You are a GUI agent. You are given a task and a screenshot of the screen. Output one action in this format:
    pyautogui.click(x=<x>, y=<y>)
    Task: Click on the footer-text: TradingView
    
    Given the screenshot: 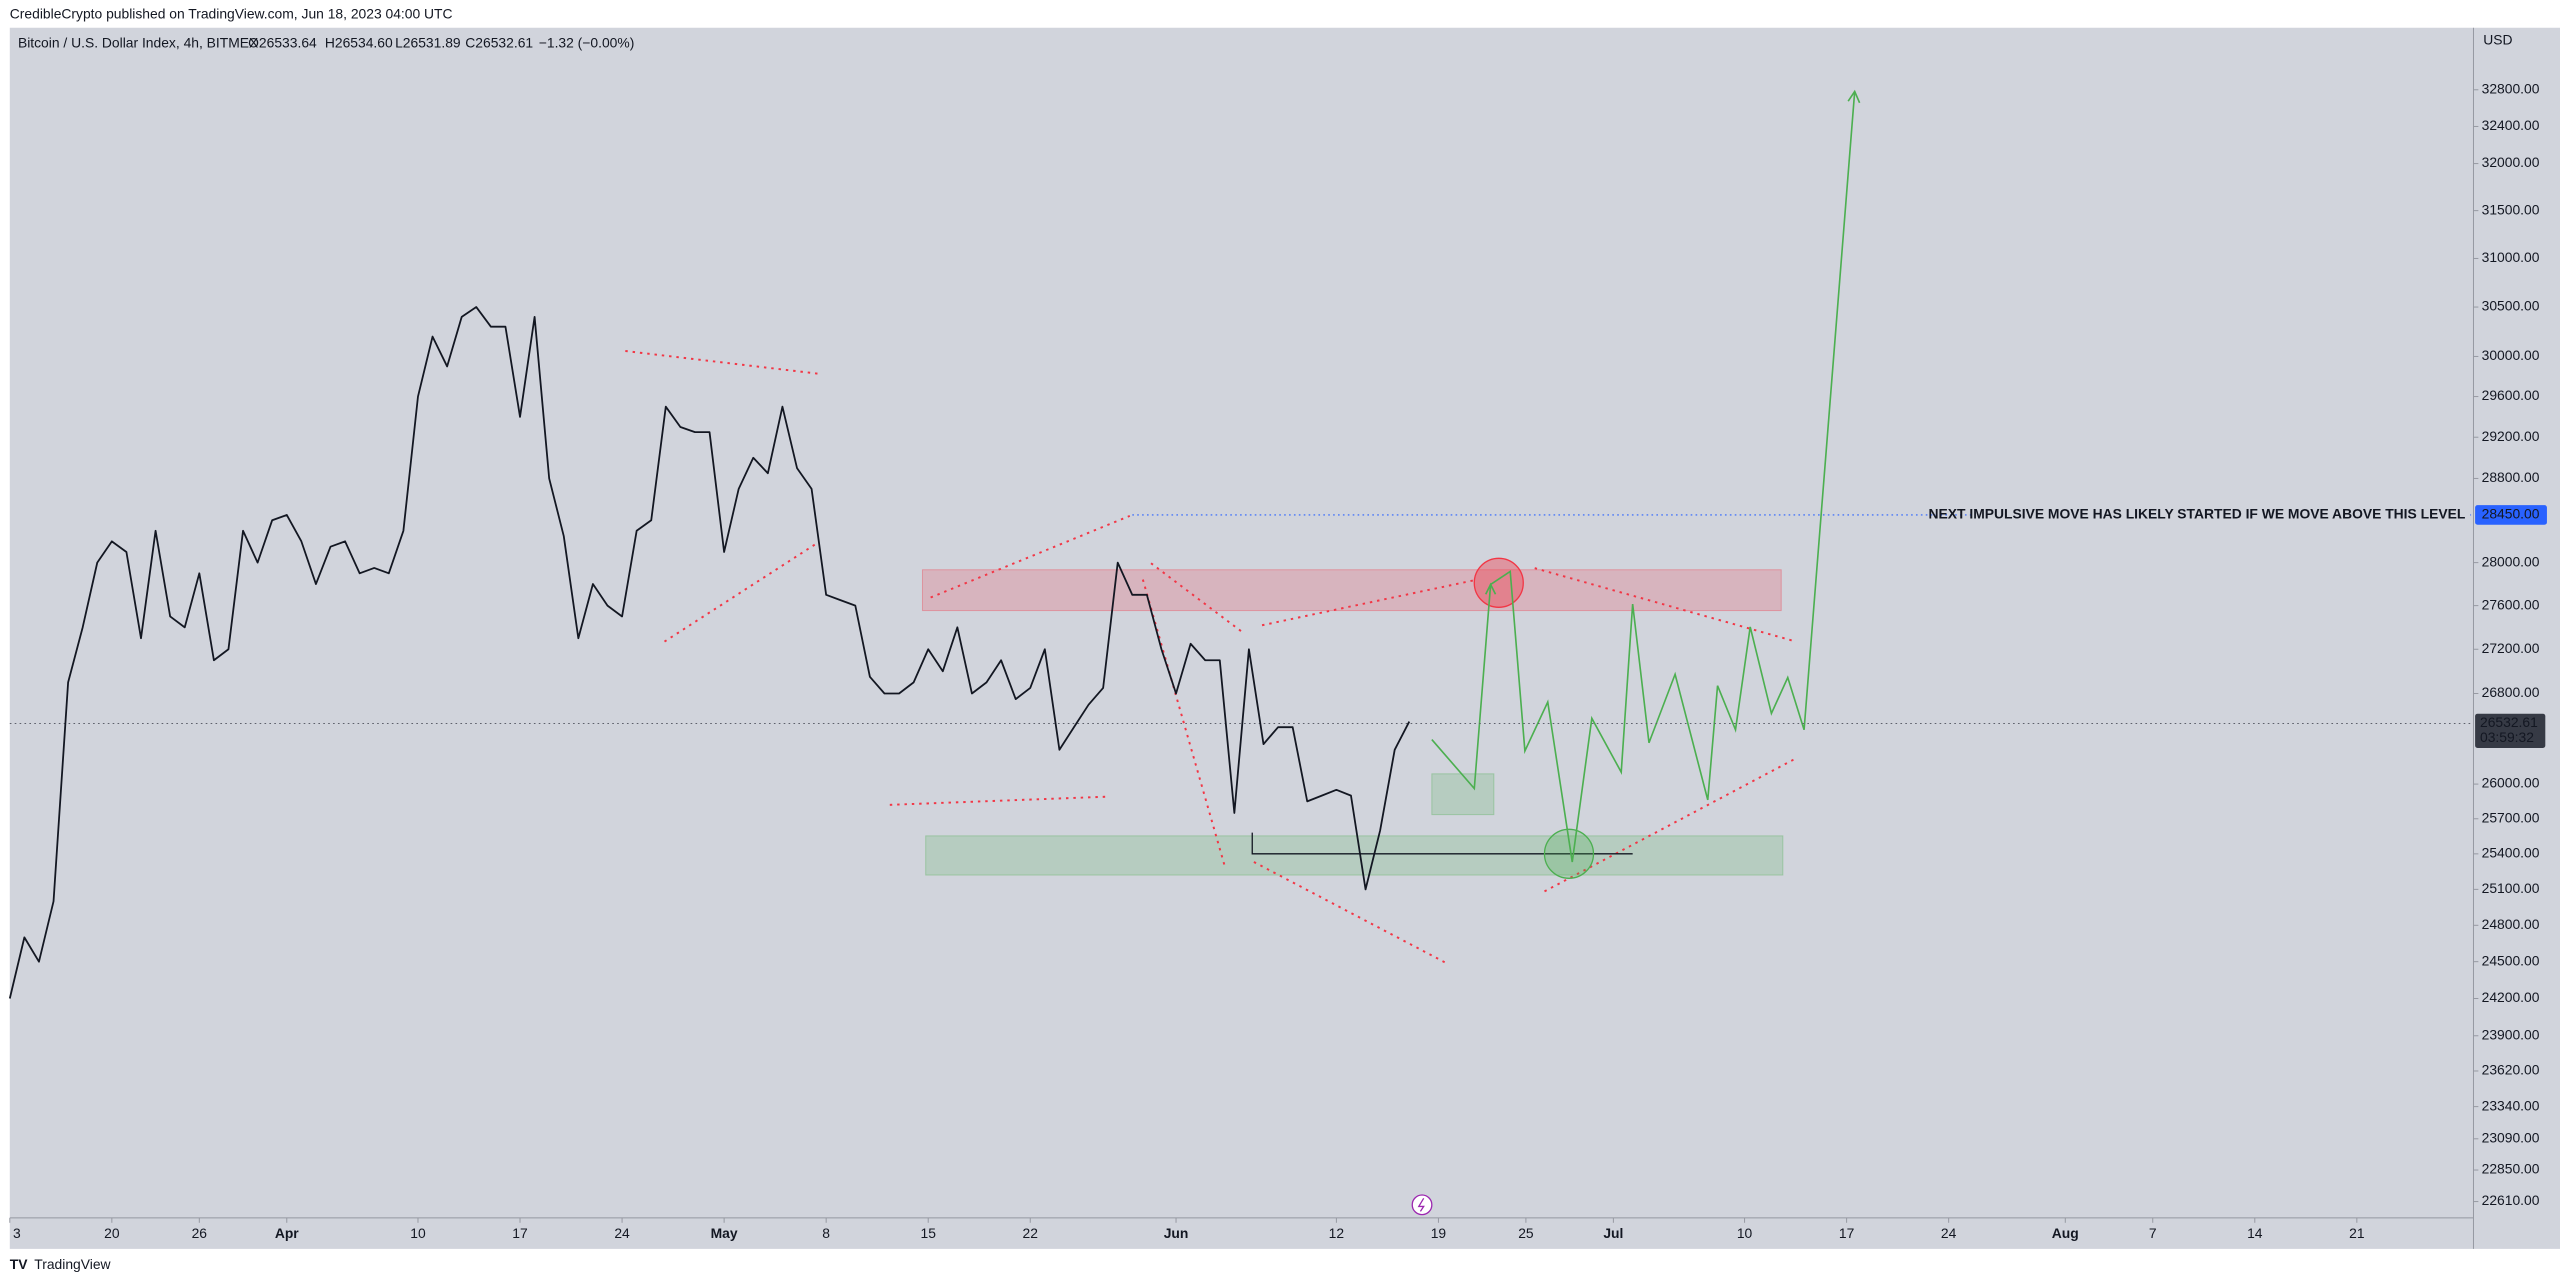 What is the action you would take?
    pyautogui.click(x=72, y=1264)
    